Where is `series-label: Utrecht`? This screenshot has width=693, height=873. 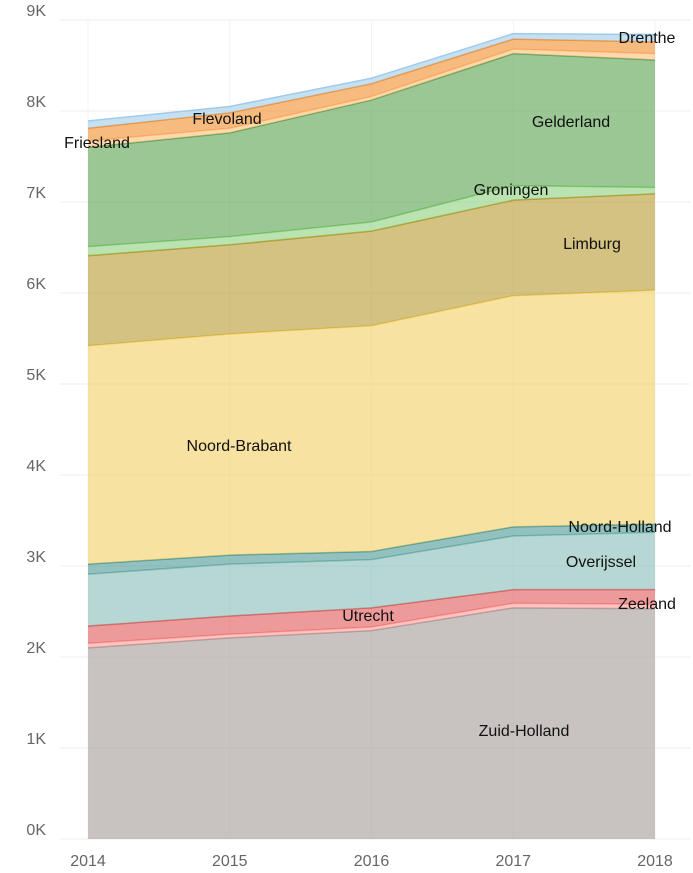
series-label: Utrecht is located at coordinates (368, 616).